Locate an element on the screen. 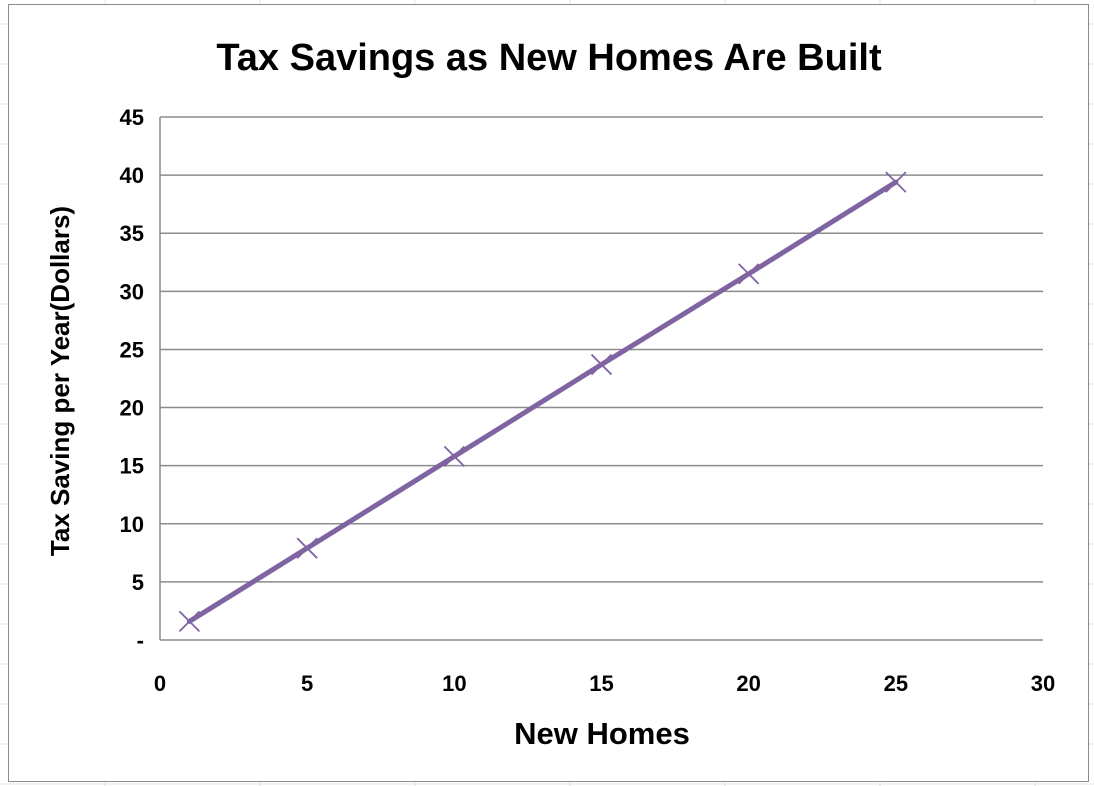 This screenshot has width=1094, height=786. x-tick-label: 25 is located at coordinates (896, 683).